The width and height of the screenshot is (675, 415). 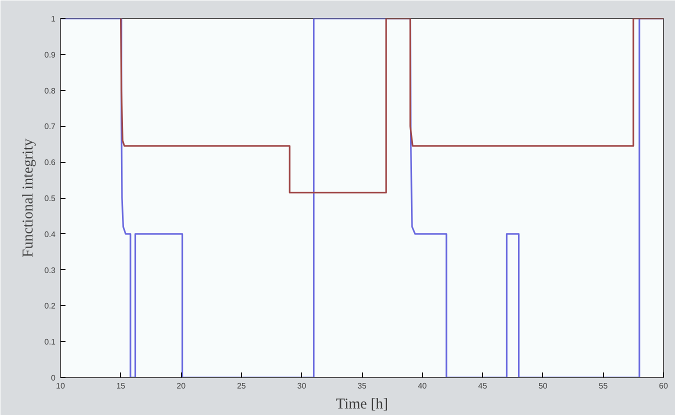 What do you see at coordinates (50, 342) in the screenshot?
I see `y-tick-label: 0.1` at bounding box center [50, 342].